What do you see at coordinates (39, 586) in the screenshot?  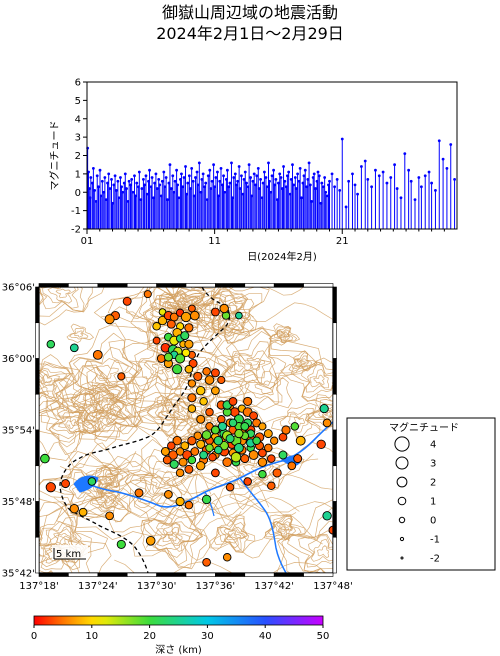 I see `lon-tick-label: 137°18'` at bounding box center [39, 586].